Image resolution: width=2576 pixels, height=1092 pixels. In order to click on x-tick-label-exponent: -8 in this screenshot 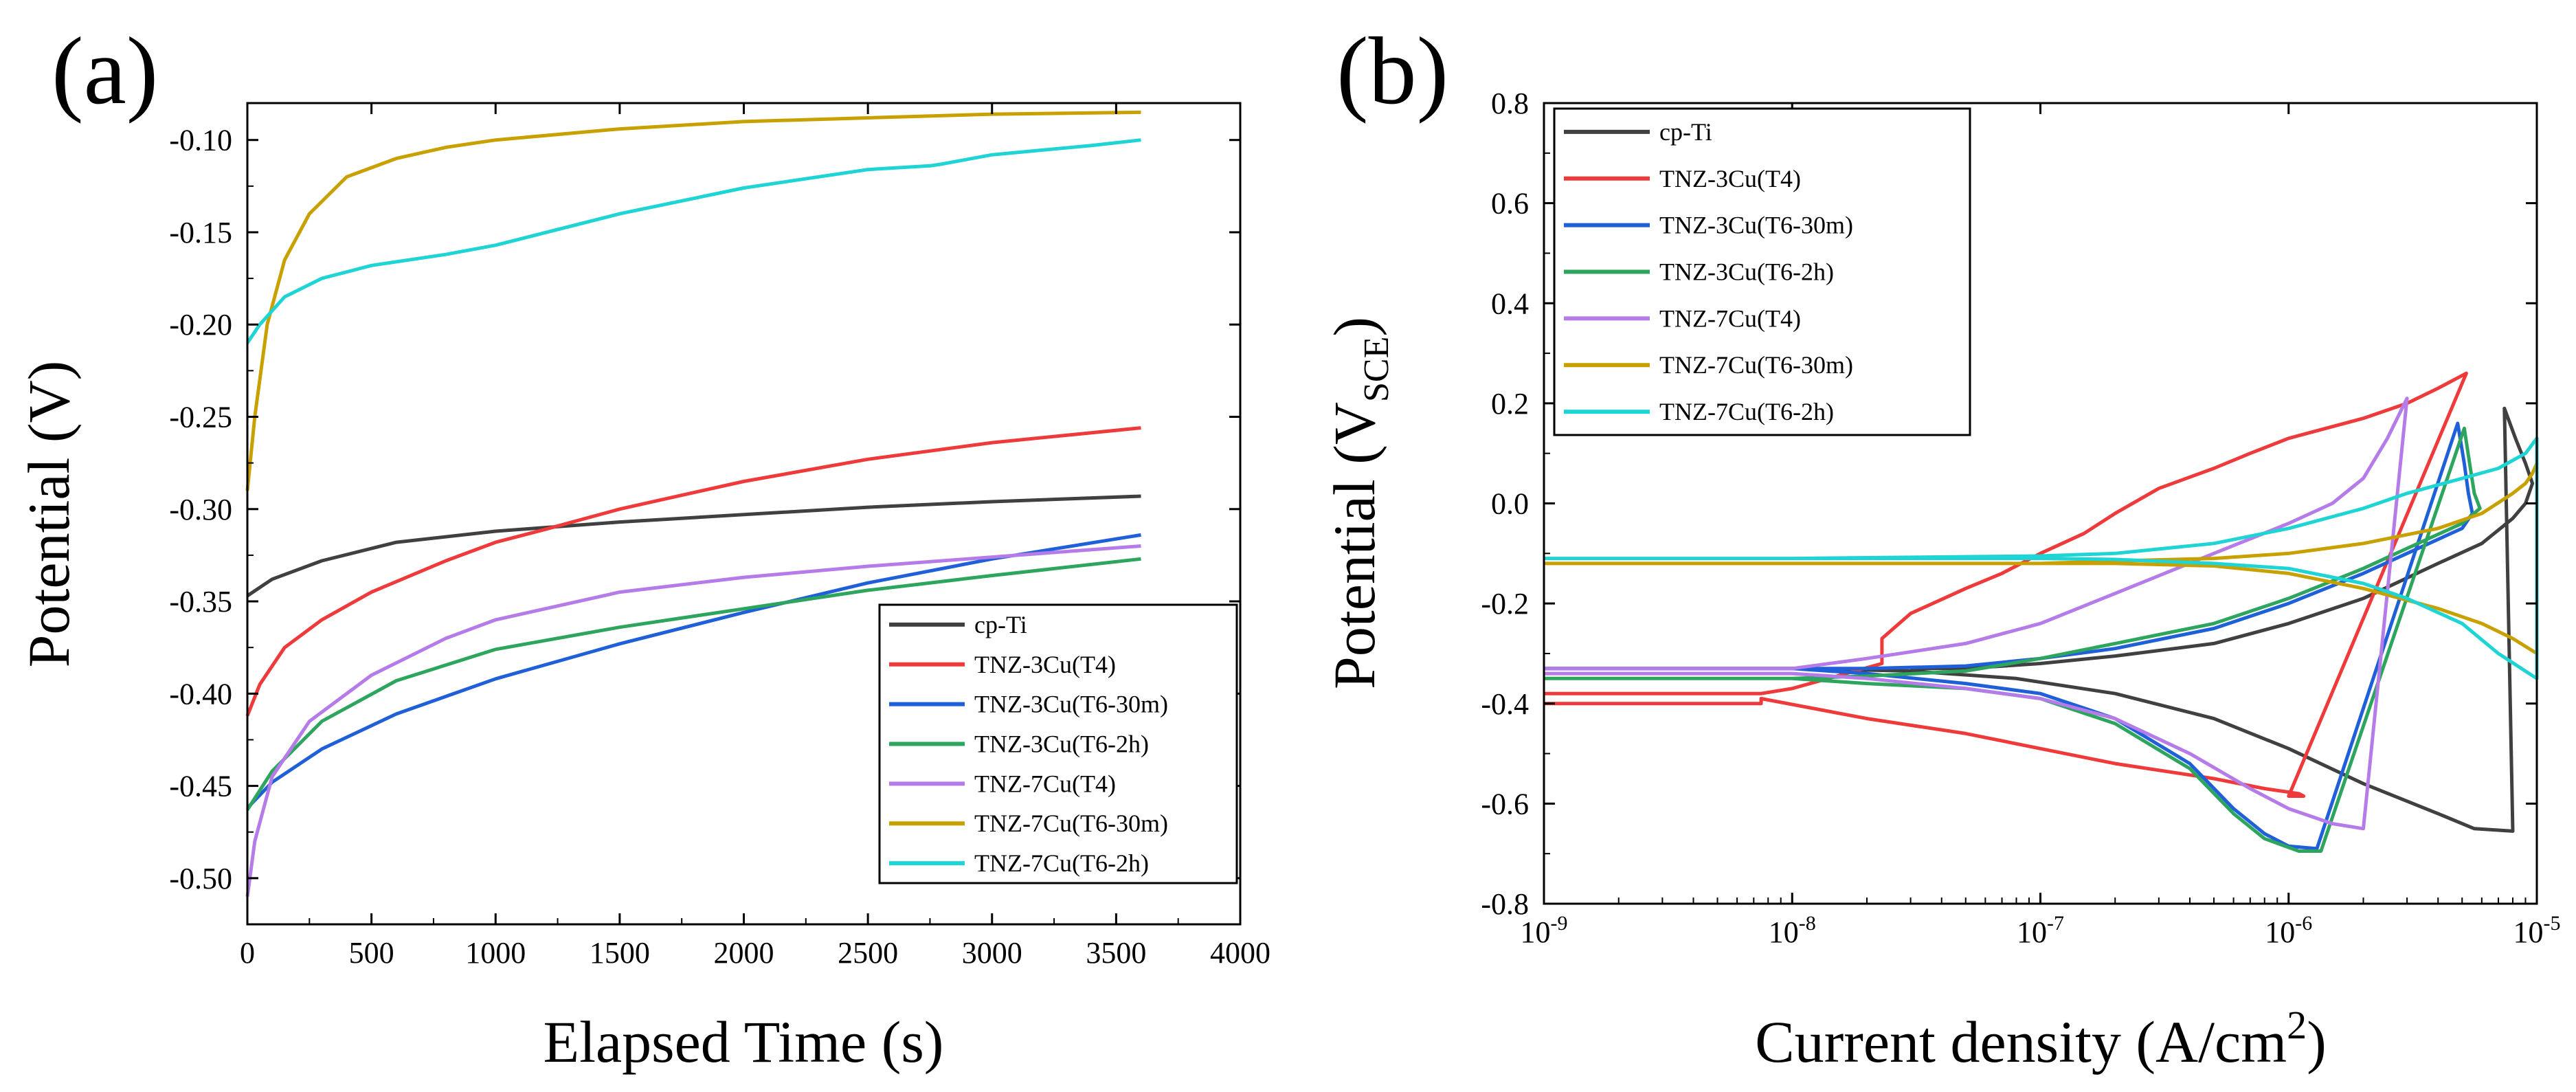, I will do `click(1808, 923)`.